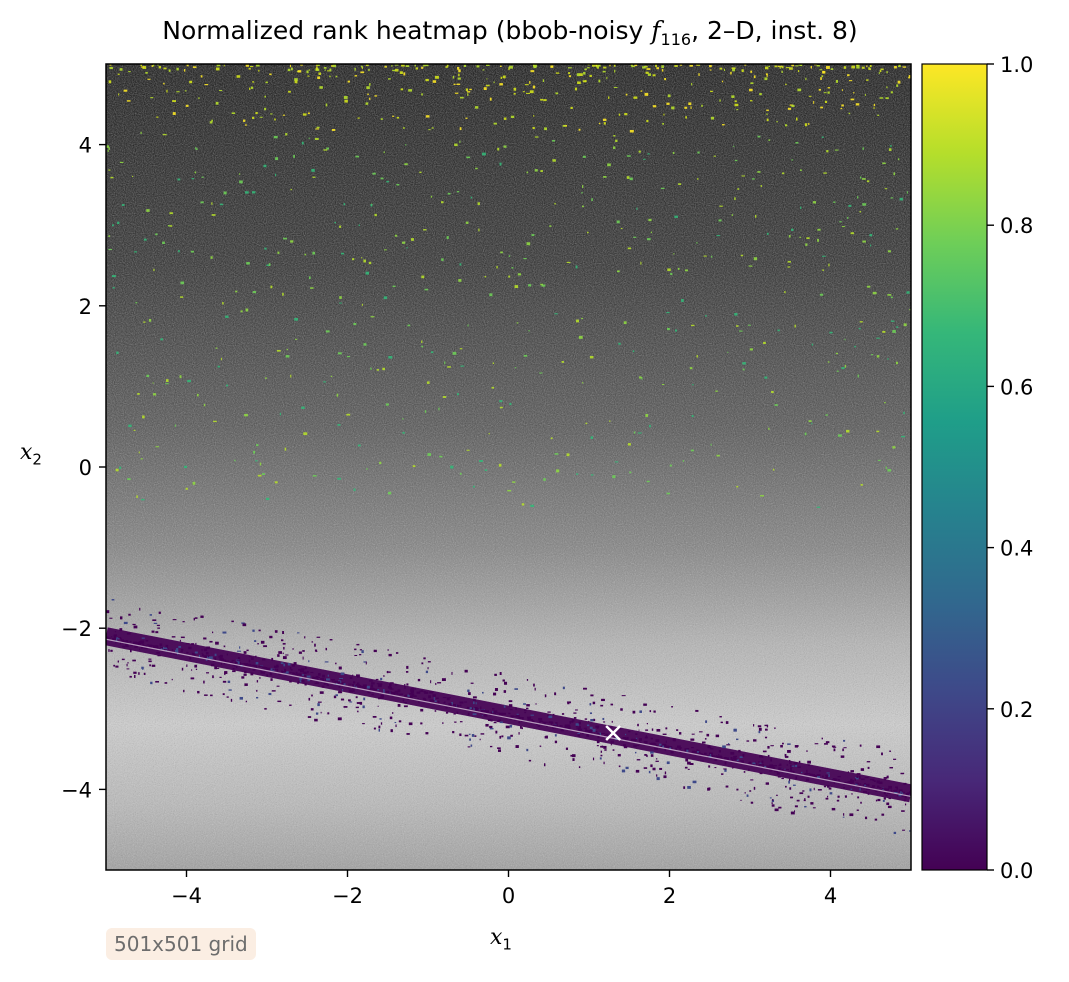 The image size is (1069, 982). What do you see at coordinates (85, 146) in the screenshot?
I see `y-tick-label: 4` at bounding box center [85, 146].